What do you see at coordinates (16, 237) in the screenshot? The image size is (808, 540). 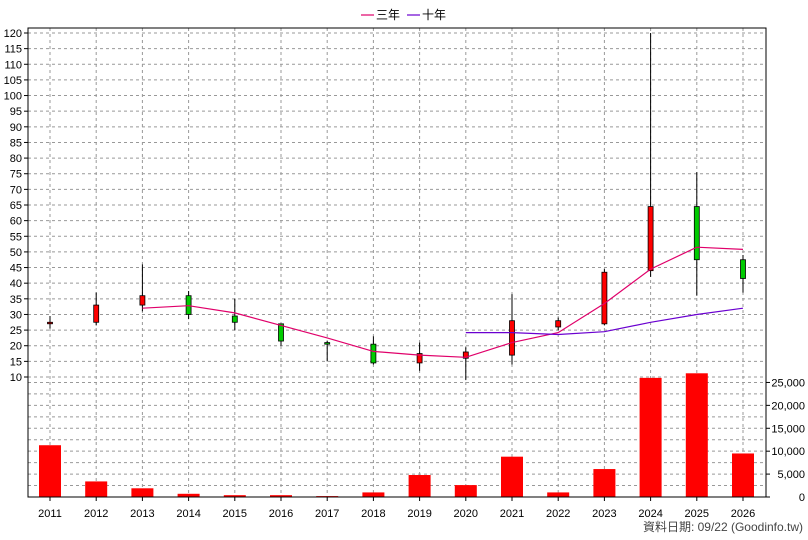 I see `price-tick-label: 55` at bounding box center [16, 237].